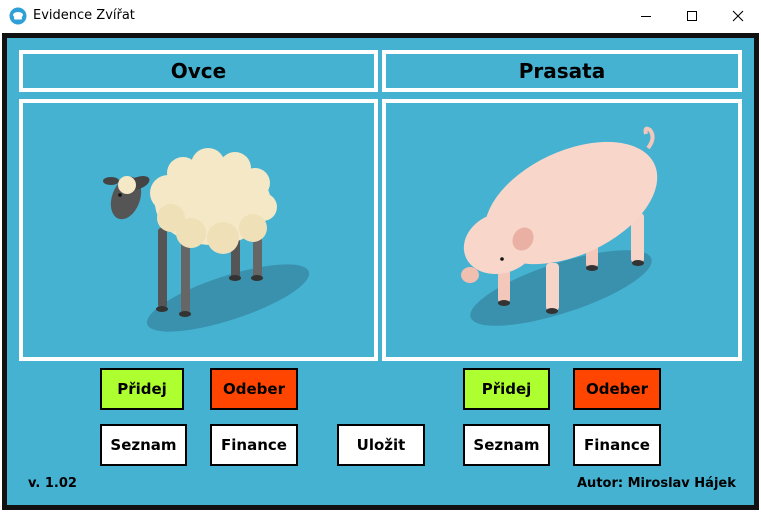 The height and width of the screenshot is (512, 761). I want to click on sheep-remove-button-label: Odeber, so click(254, 389).